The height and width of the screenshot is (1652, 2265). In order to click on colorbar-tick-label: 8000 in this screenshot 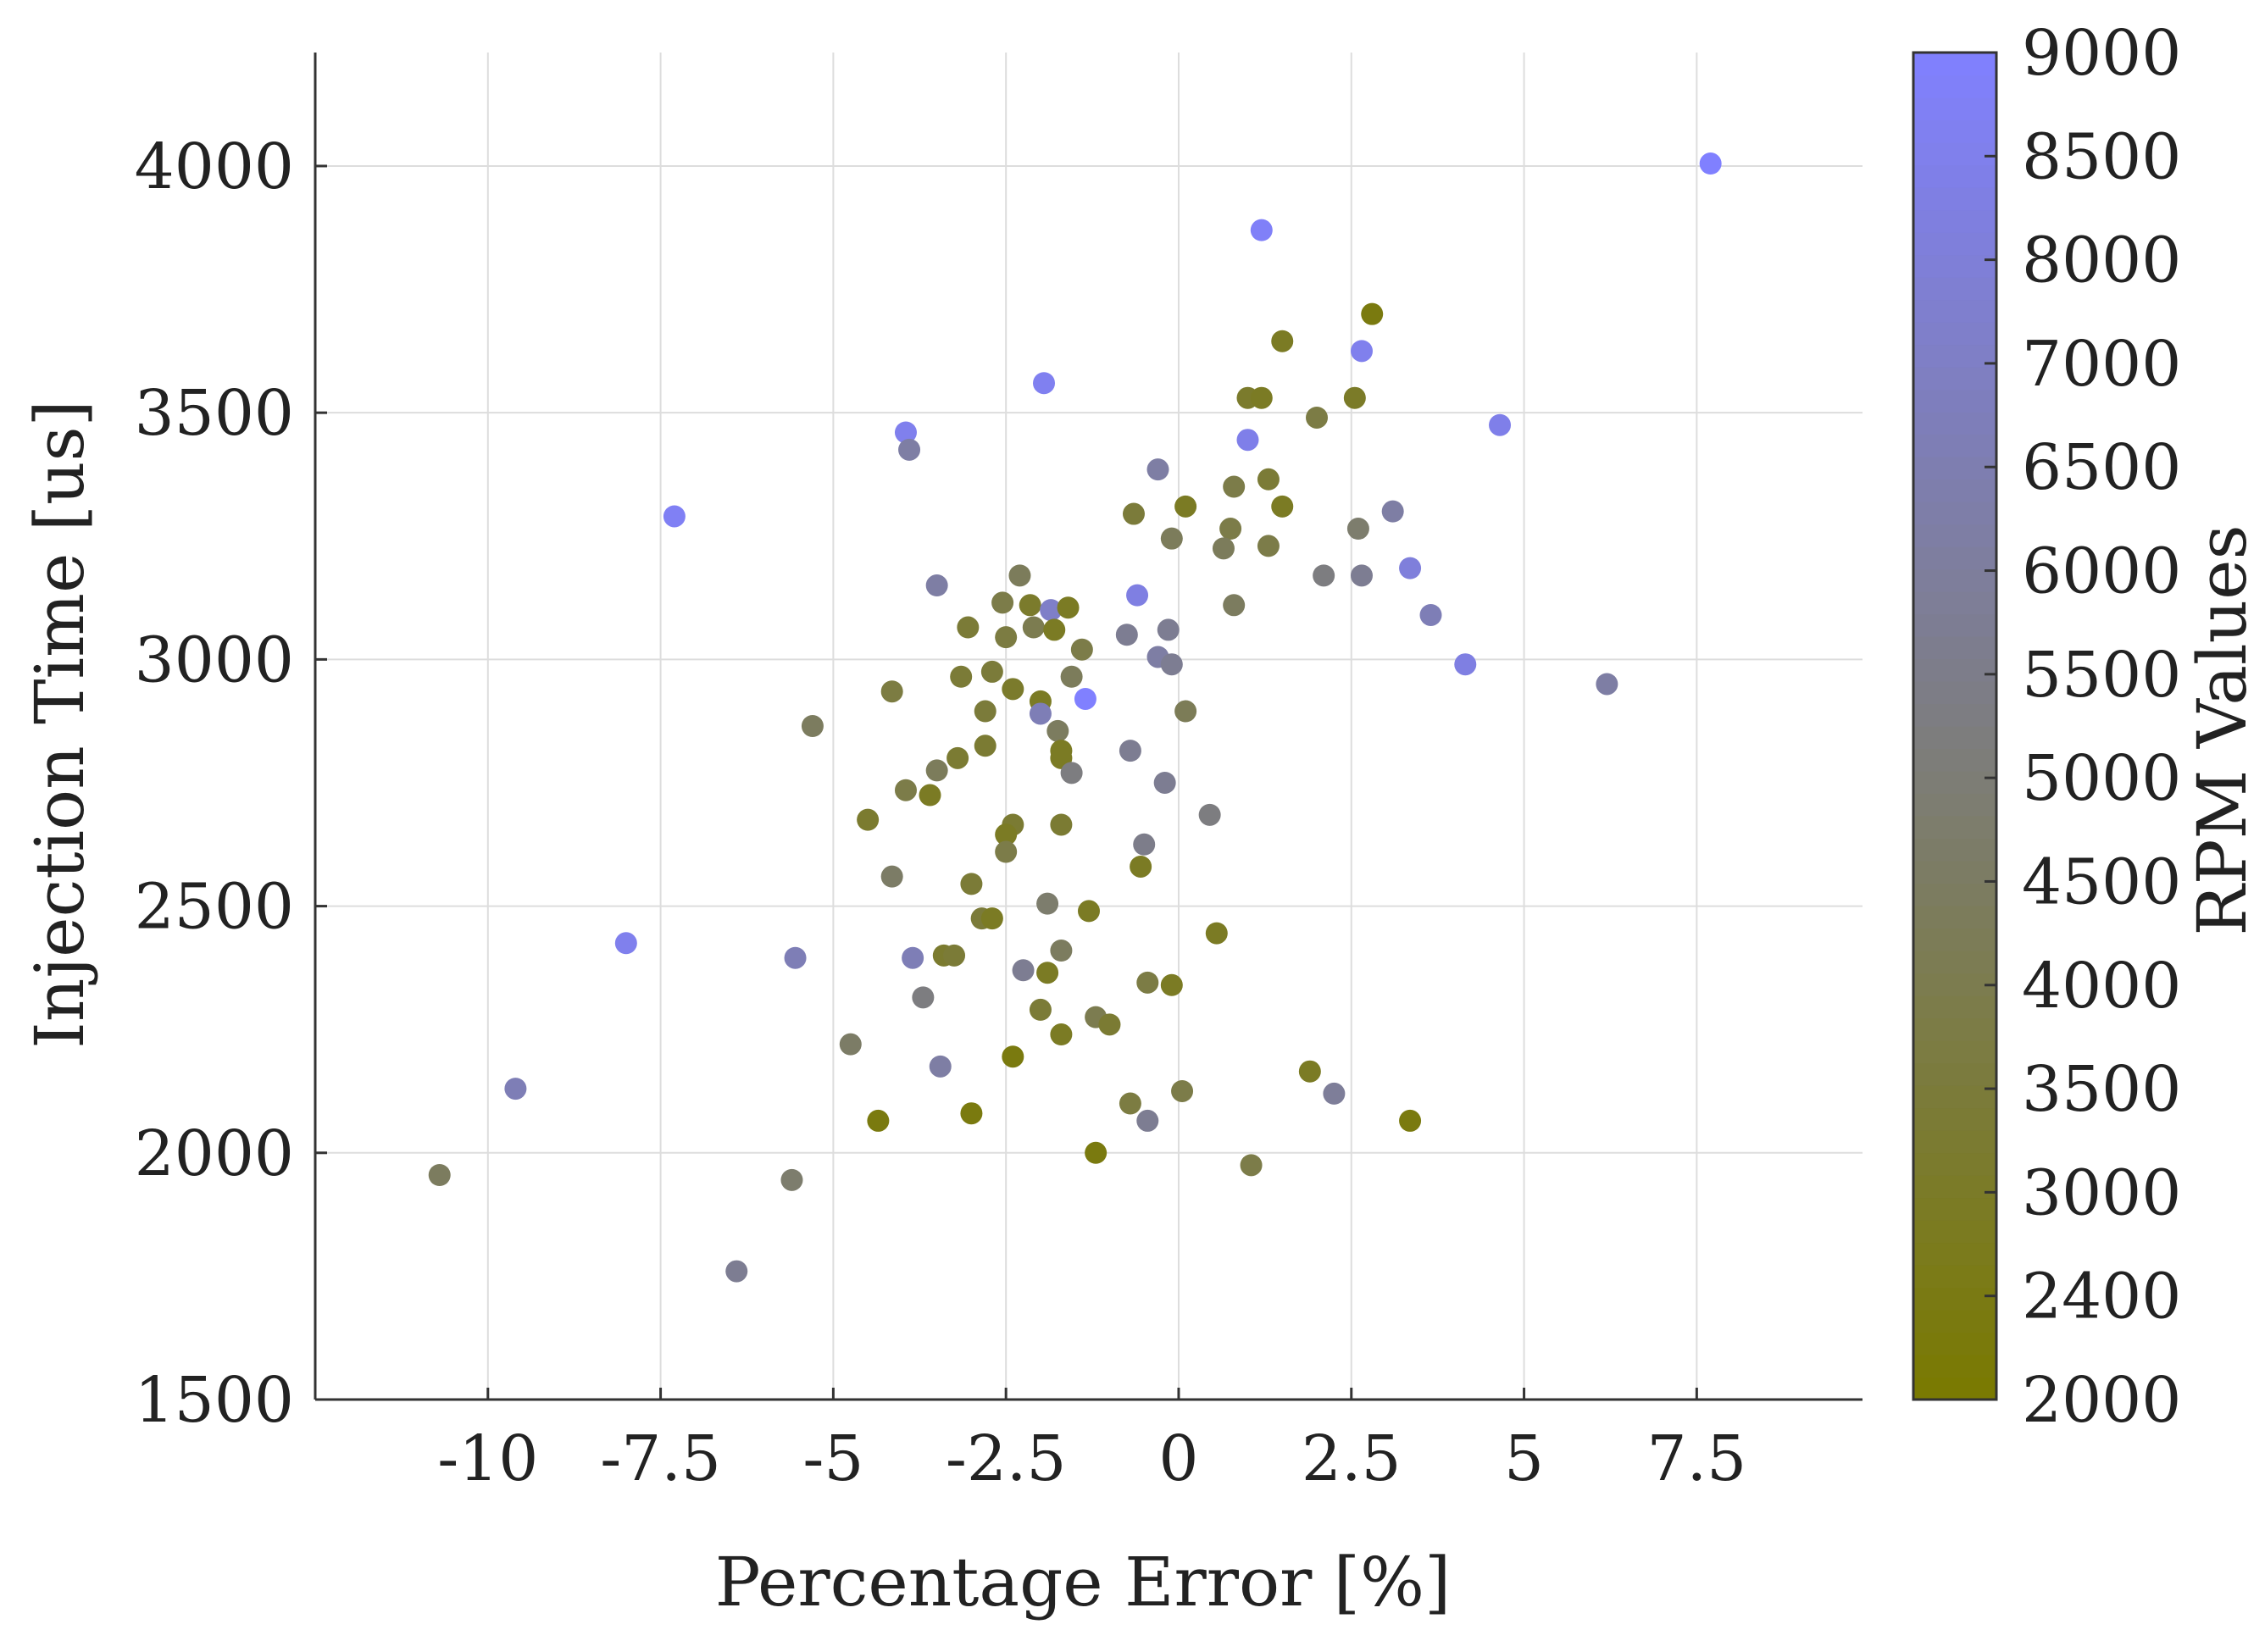, I will do `click(2102, 261)`.